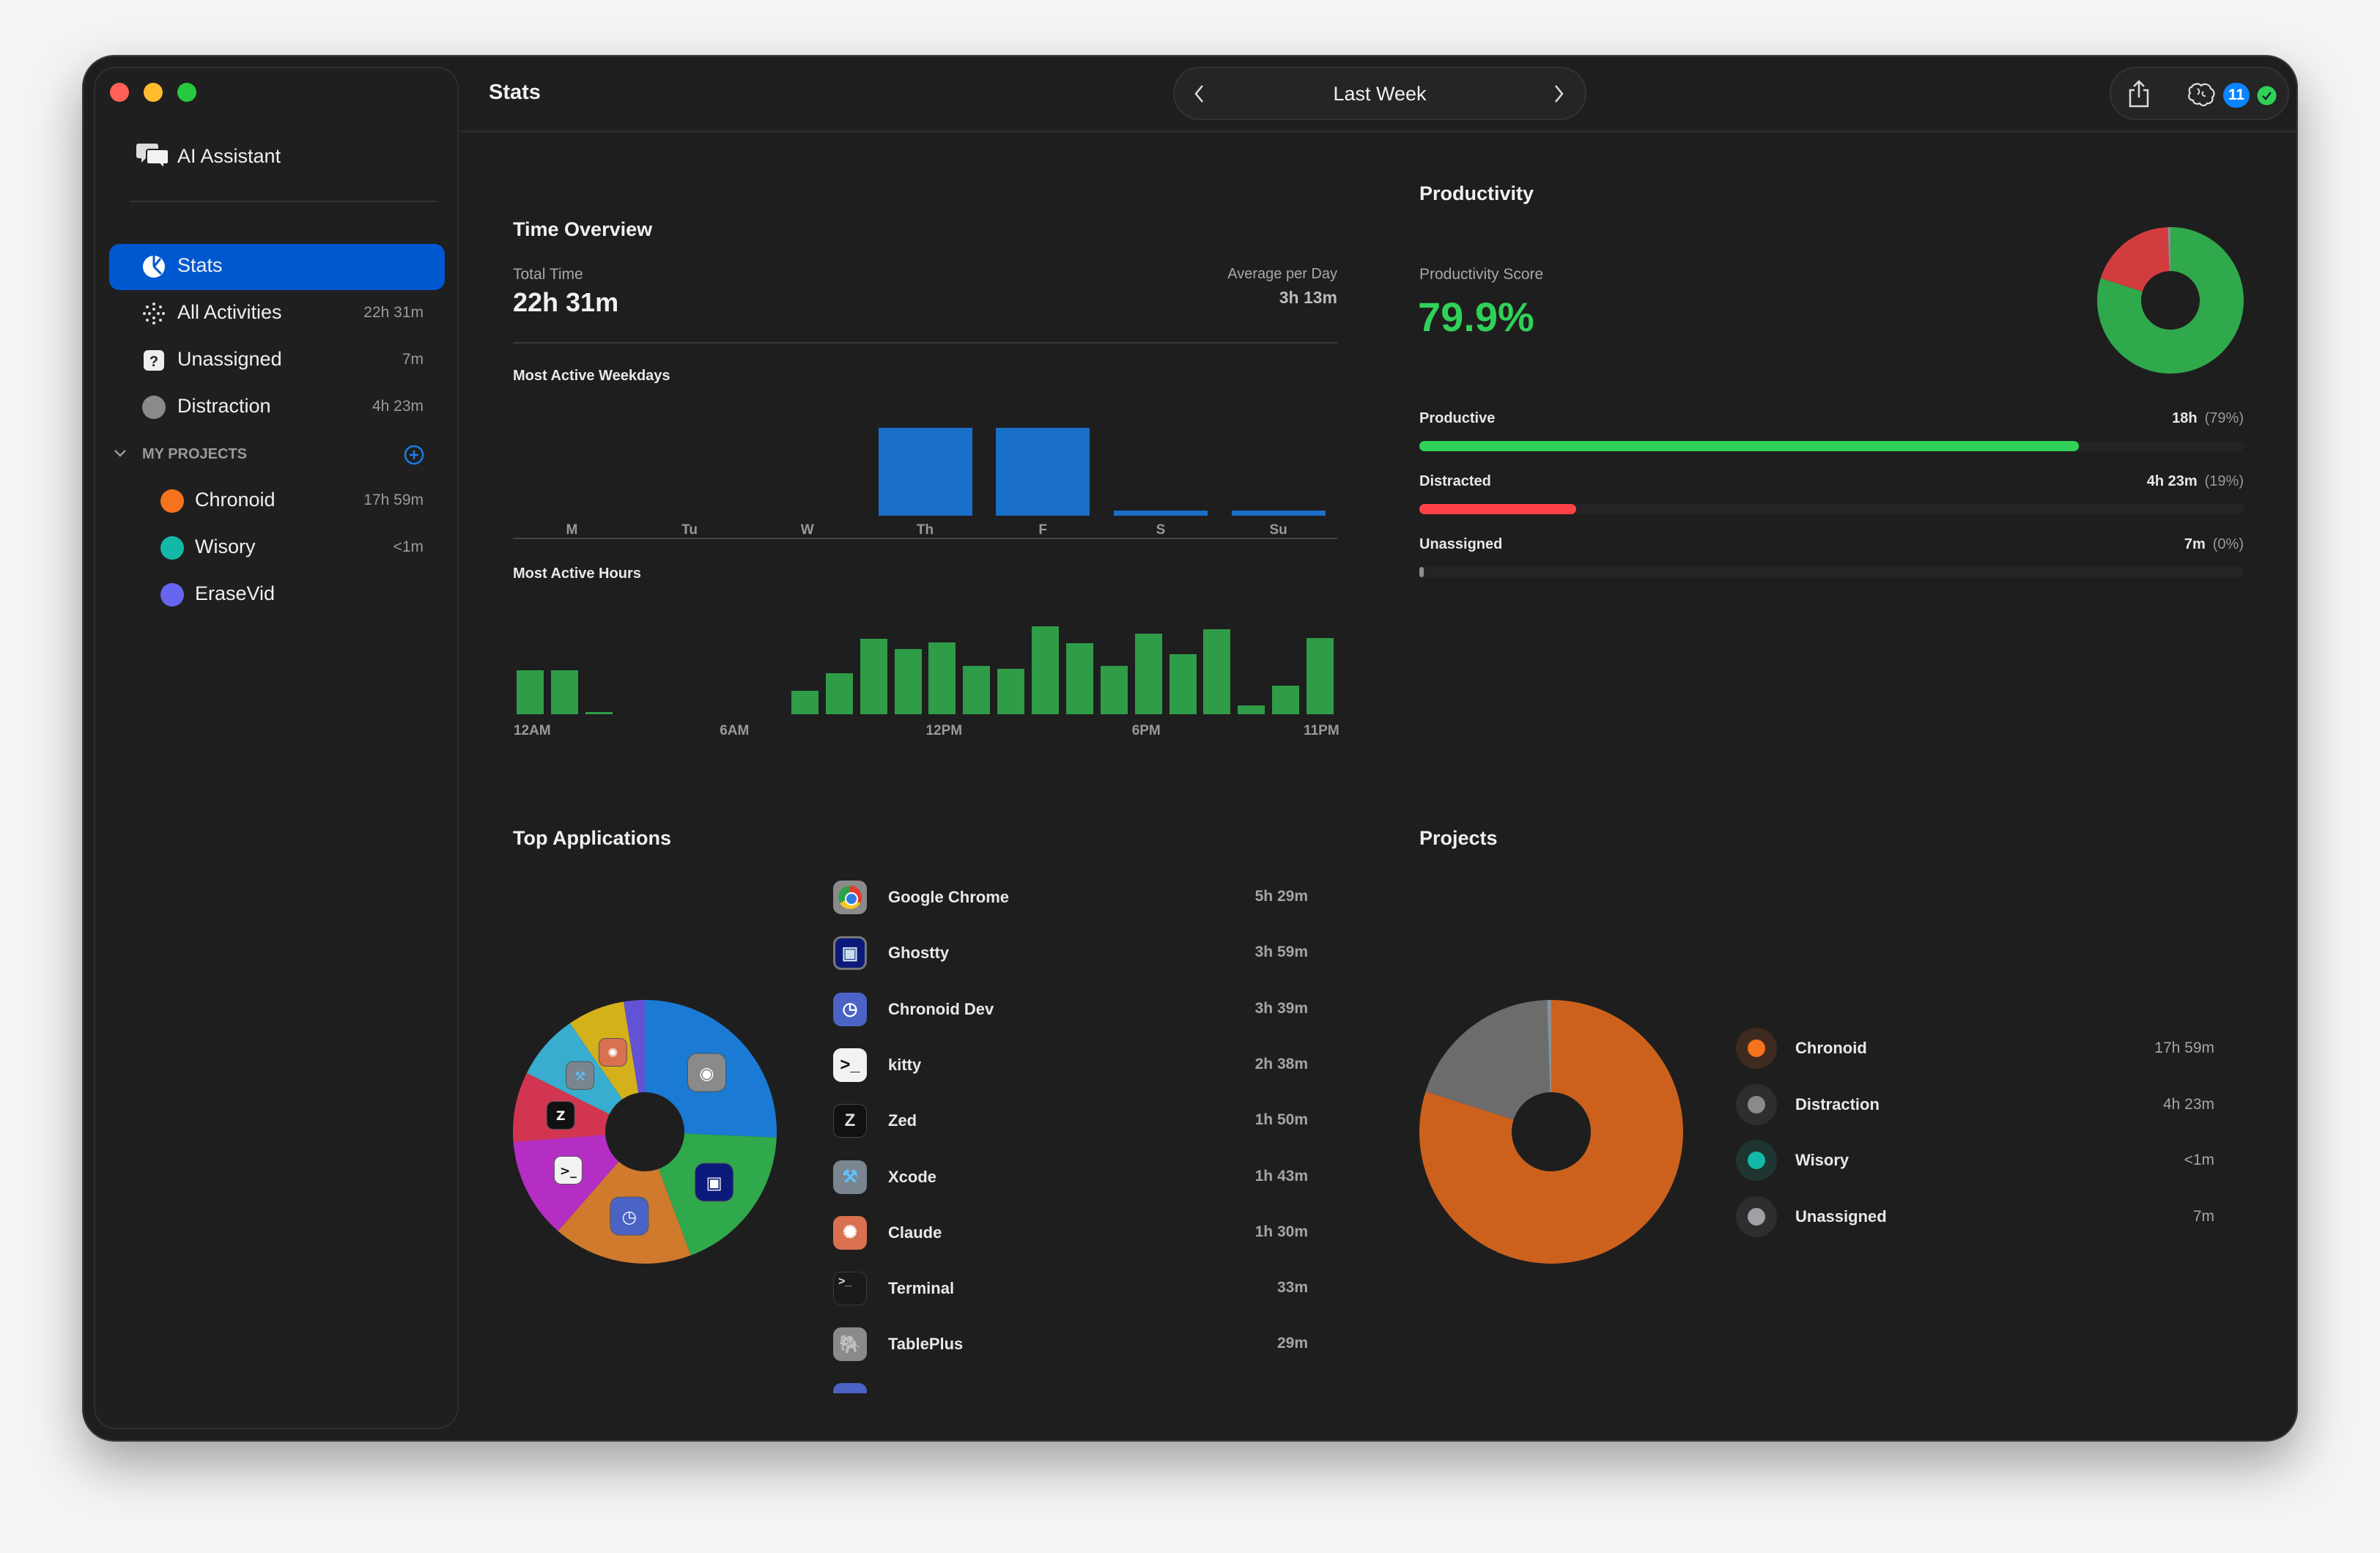  What do you see at coordinates (229, 359) in the screenshot?
I see `sidebar-item-label: Unassigned` at bounding box center [229, 359].